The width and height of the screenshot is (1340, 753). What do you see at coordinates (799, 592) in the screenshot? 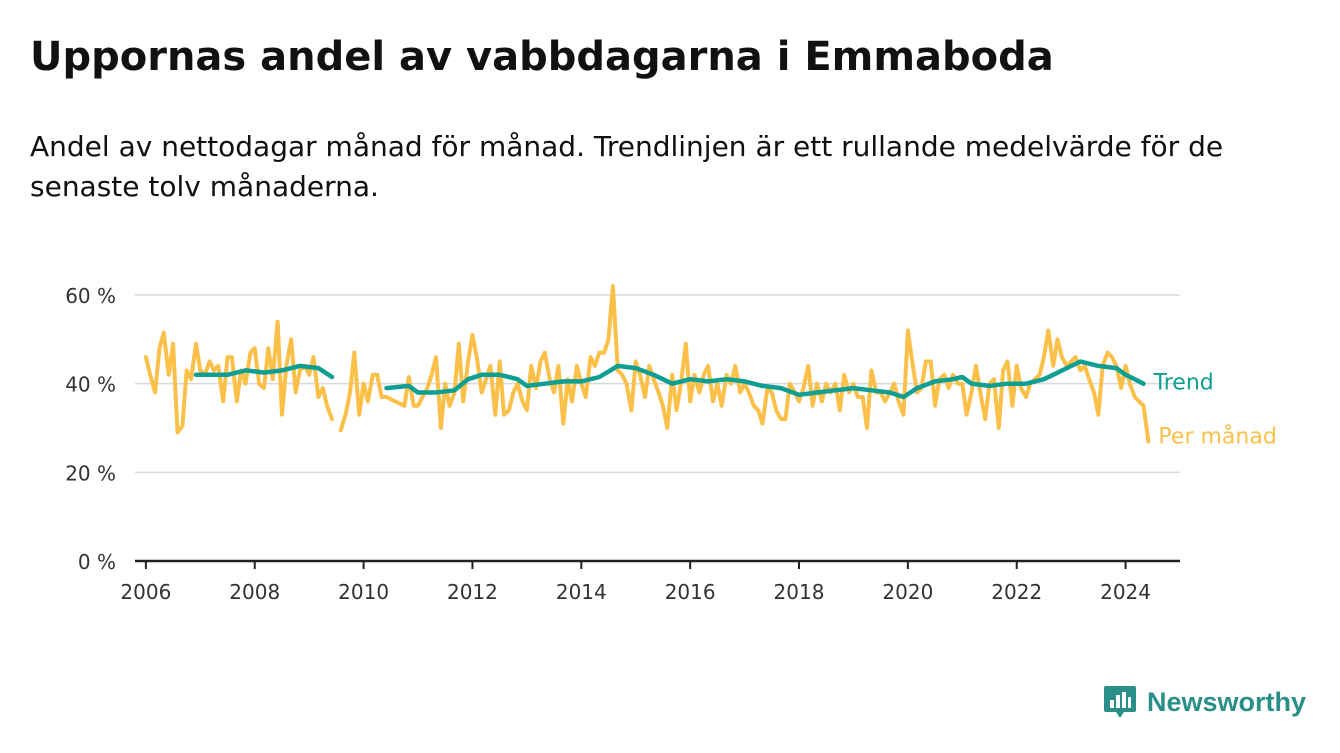
I see `x-tick-label: 2018` at bounding box center [799, 592].